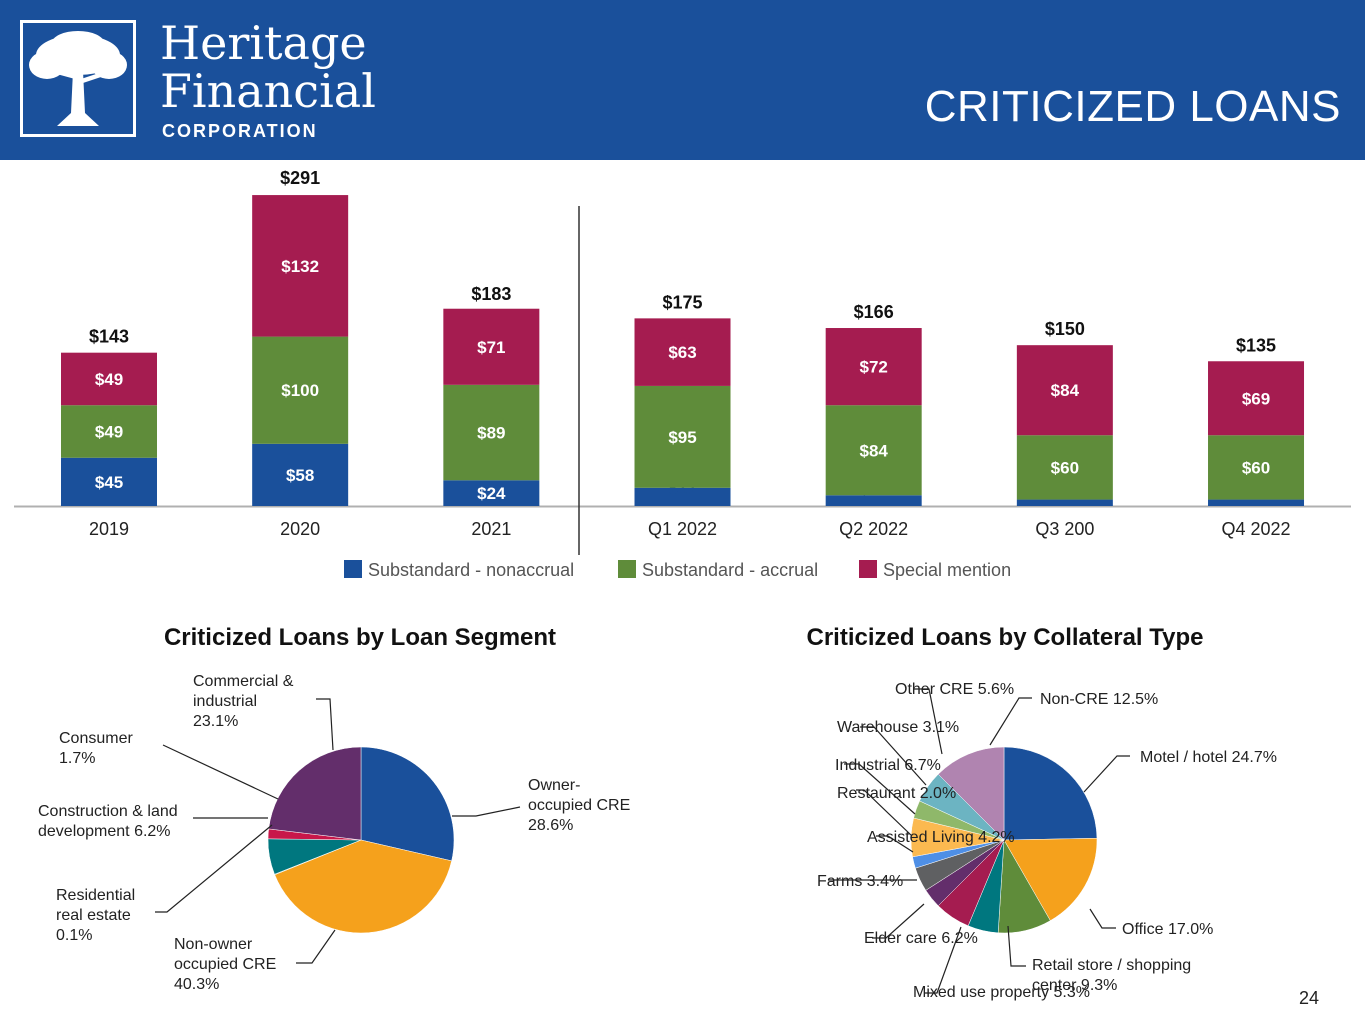 This screenshot has height=1024, width=1365. What do you see at coordinates (108, 821) in the screenshot?
I see `pie-slice-label: Construction & land development 6.2%` at bounding box center [108, 821].